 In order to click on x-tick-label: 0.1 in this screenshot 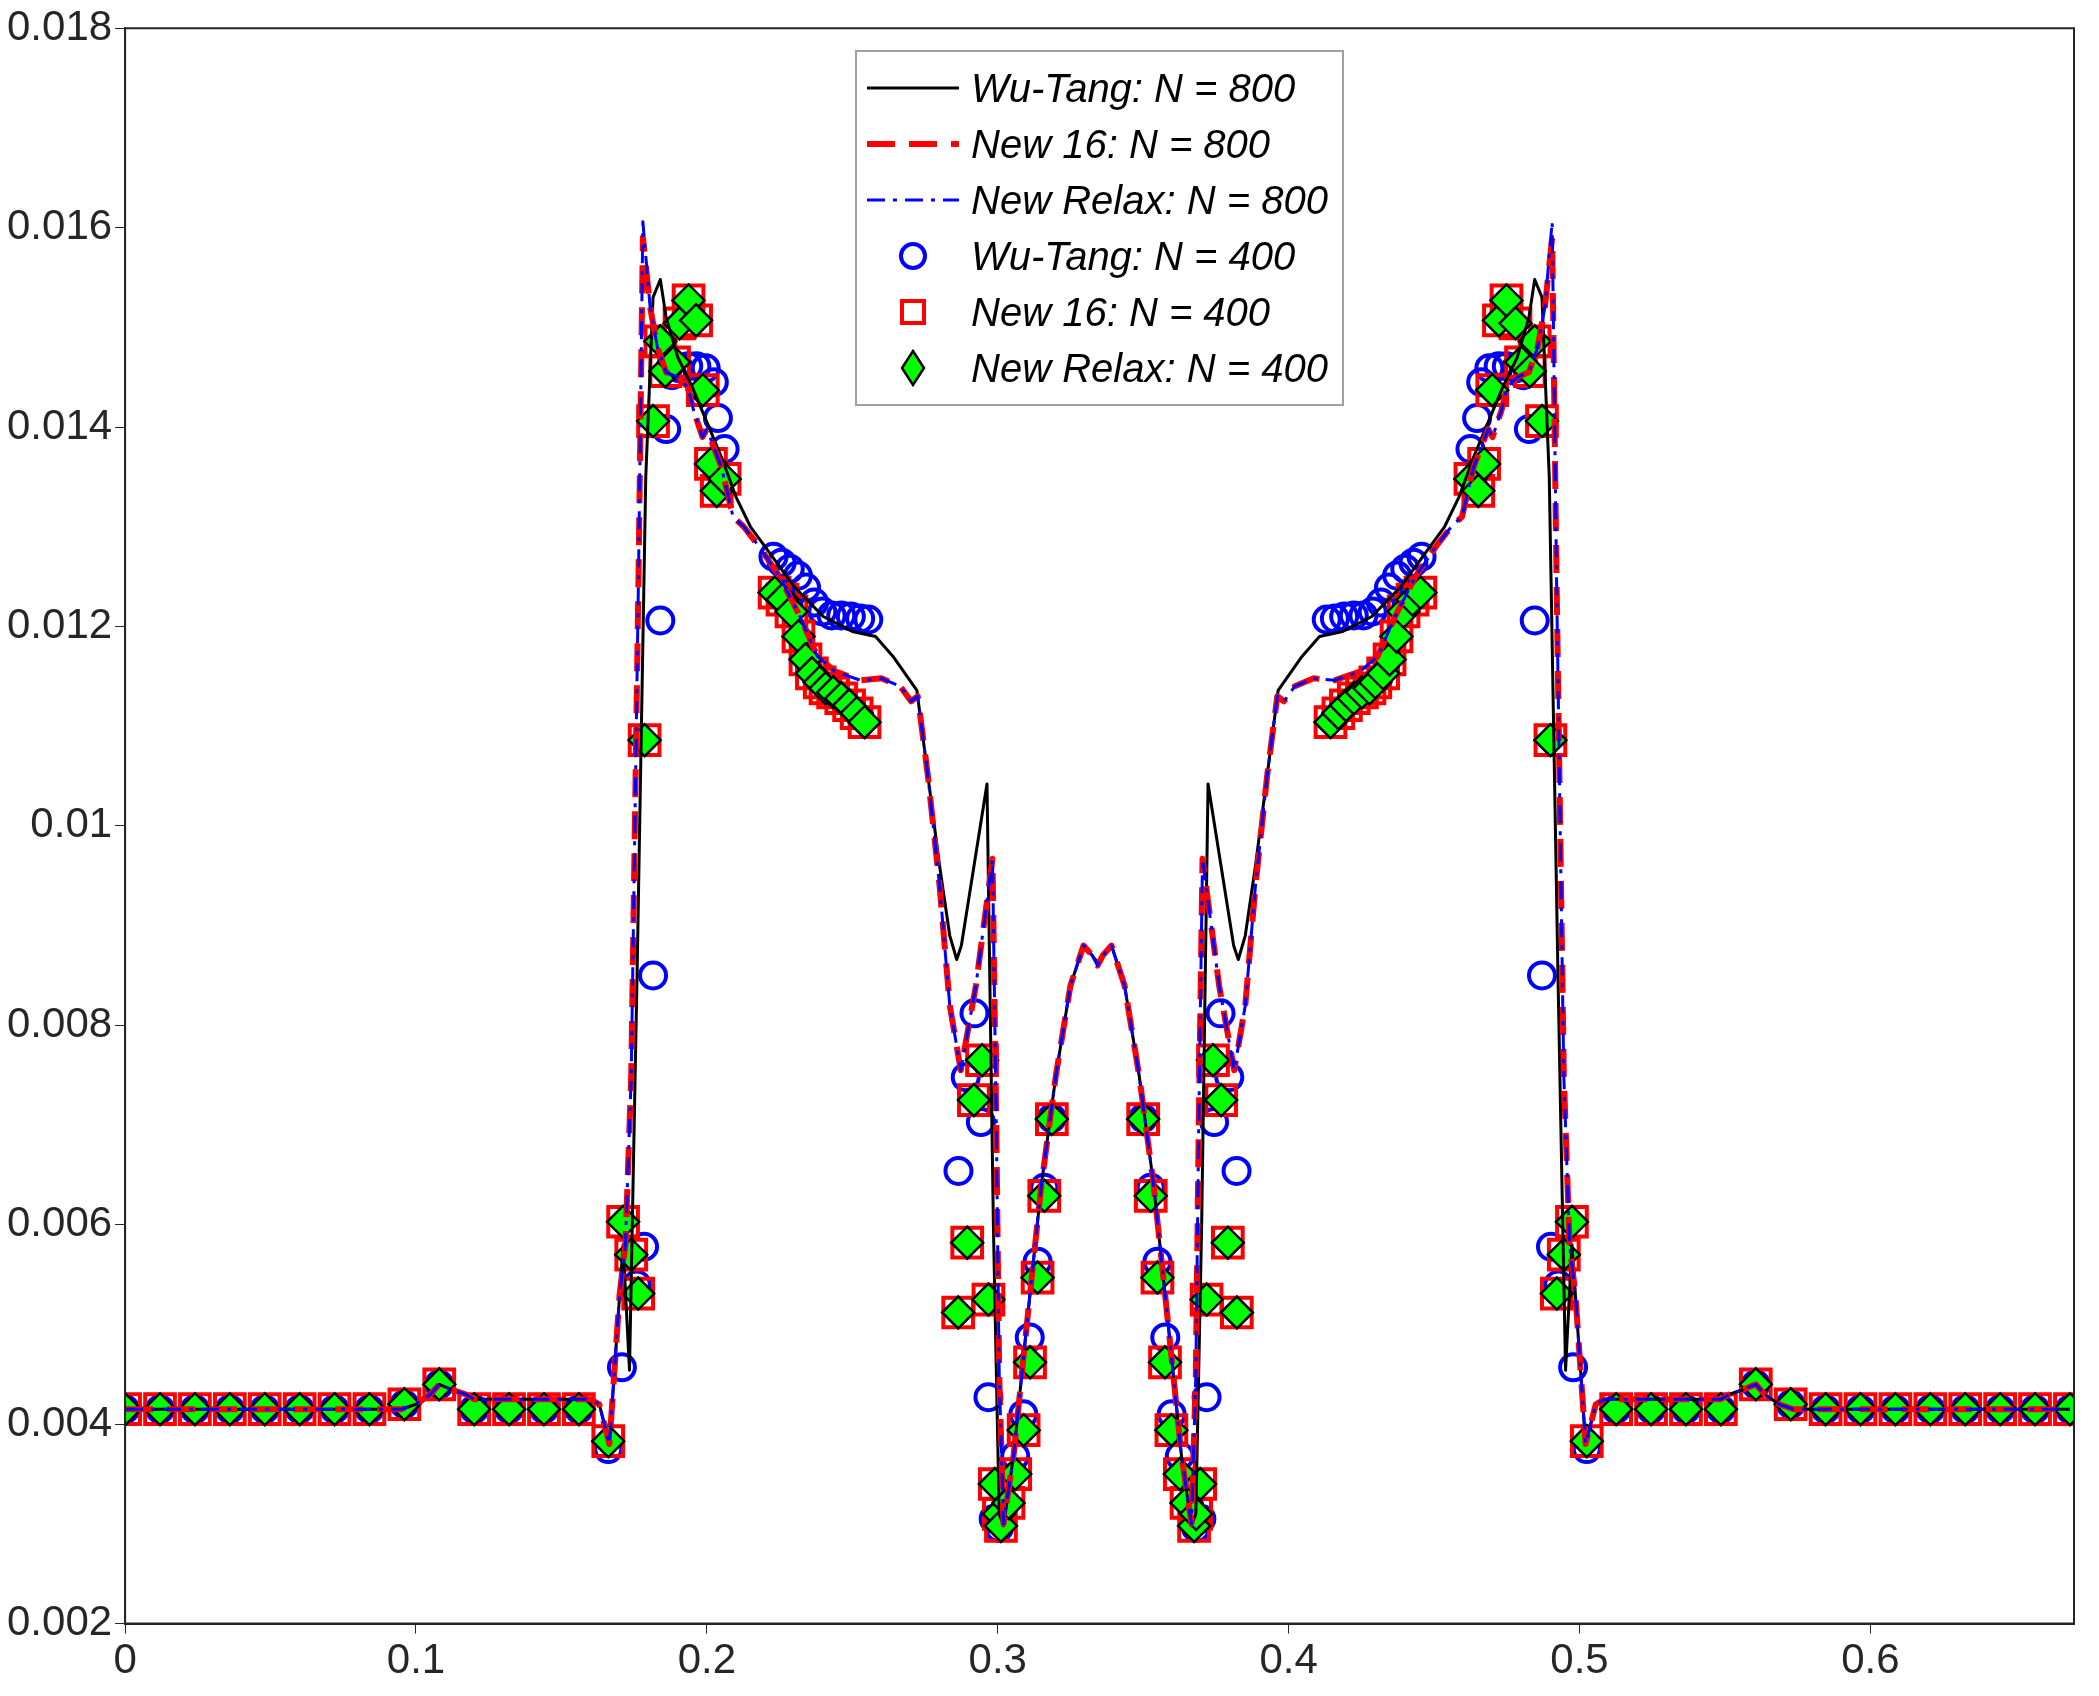, I will do `click(416, 1659)`.